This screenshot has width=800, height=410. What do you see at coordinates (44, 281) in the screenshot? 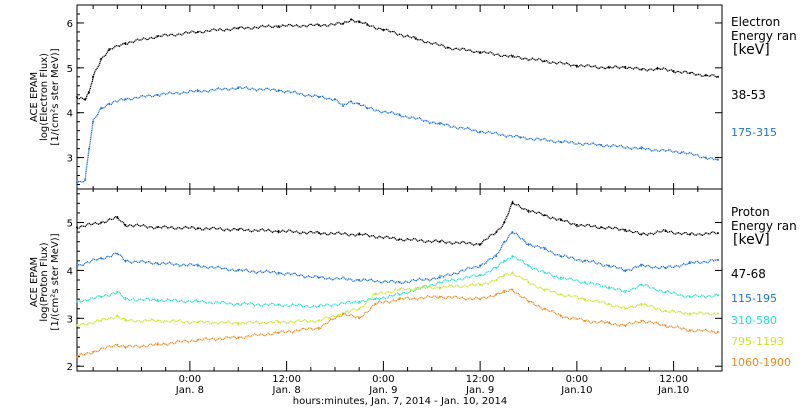
I see `proton-ylabel-line-2: log(Proton Flux)` at bounding box center [44, 281].